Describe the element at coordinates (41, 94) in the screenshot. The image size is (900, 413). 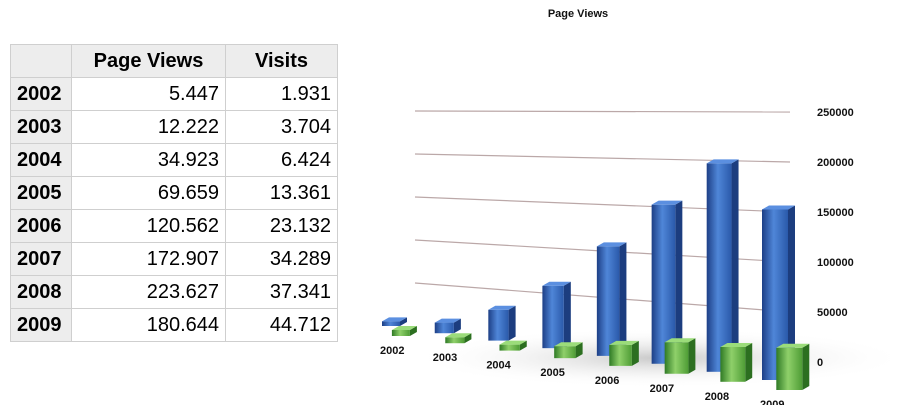
I see `row-year: 2002` at that location.